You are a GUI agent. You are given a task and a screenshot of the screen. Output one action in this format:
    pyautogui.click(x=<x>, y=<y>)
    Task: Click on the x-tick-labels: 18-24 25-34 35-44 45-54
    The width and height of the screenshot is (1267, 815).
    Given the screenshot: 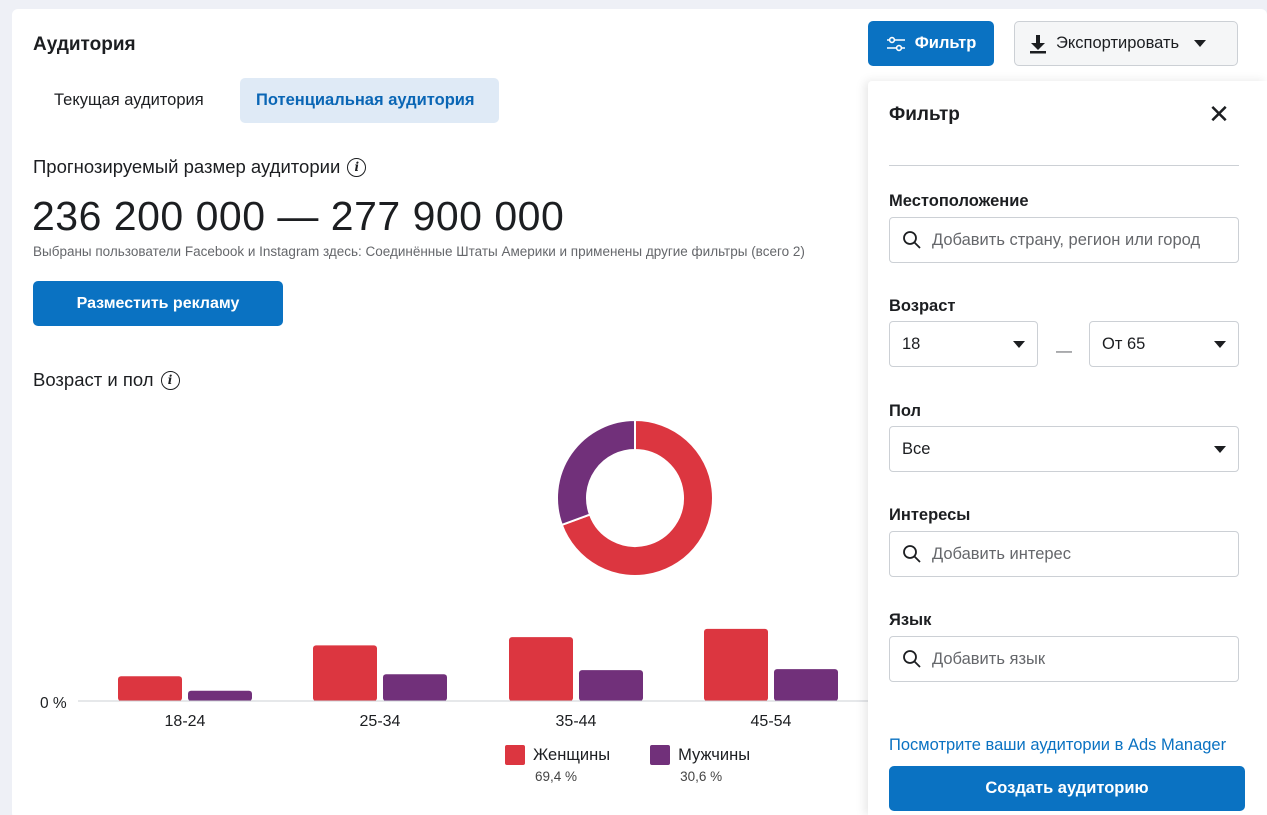 What is the action you would take?
    pyautogui.click(x=478, y=721)
    